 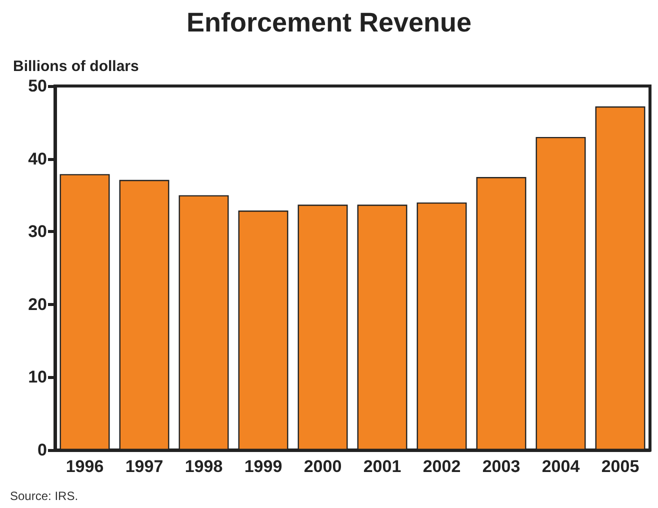 What do you see at coordinates (37, 158) in the screenshot?
I see `y-tick-label: 40` at bounding box center [37, 158].